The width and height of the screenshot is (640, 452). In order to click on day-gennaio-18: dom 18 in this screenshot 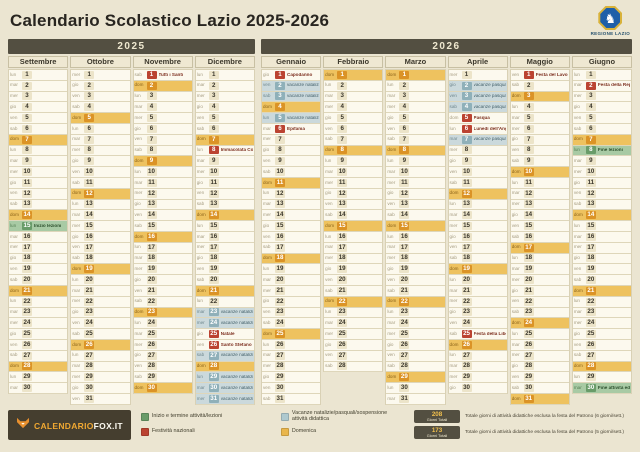, I will do `click(291, 259)`.